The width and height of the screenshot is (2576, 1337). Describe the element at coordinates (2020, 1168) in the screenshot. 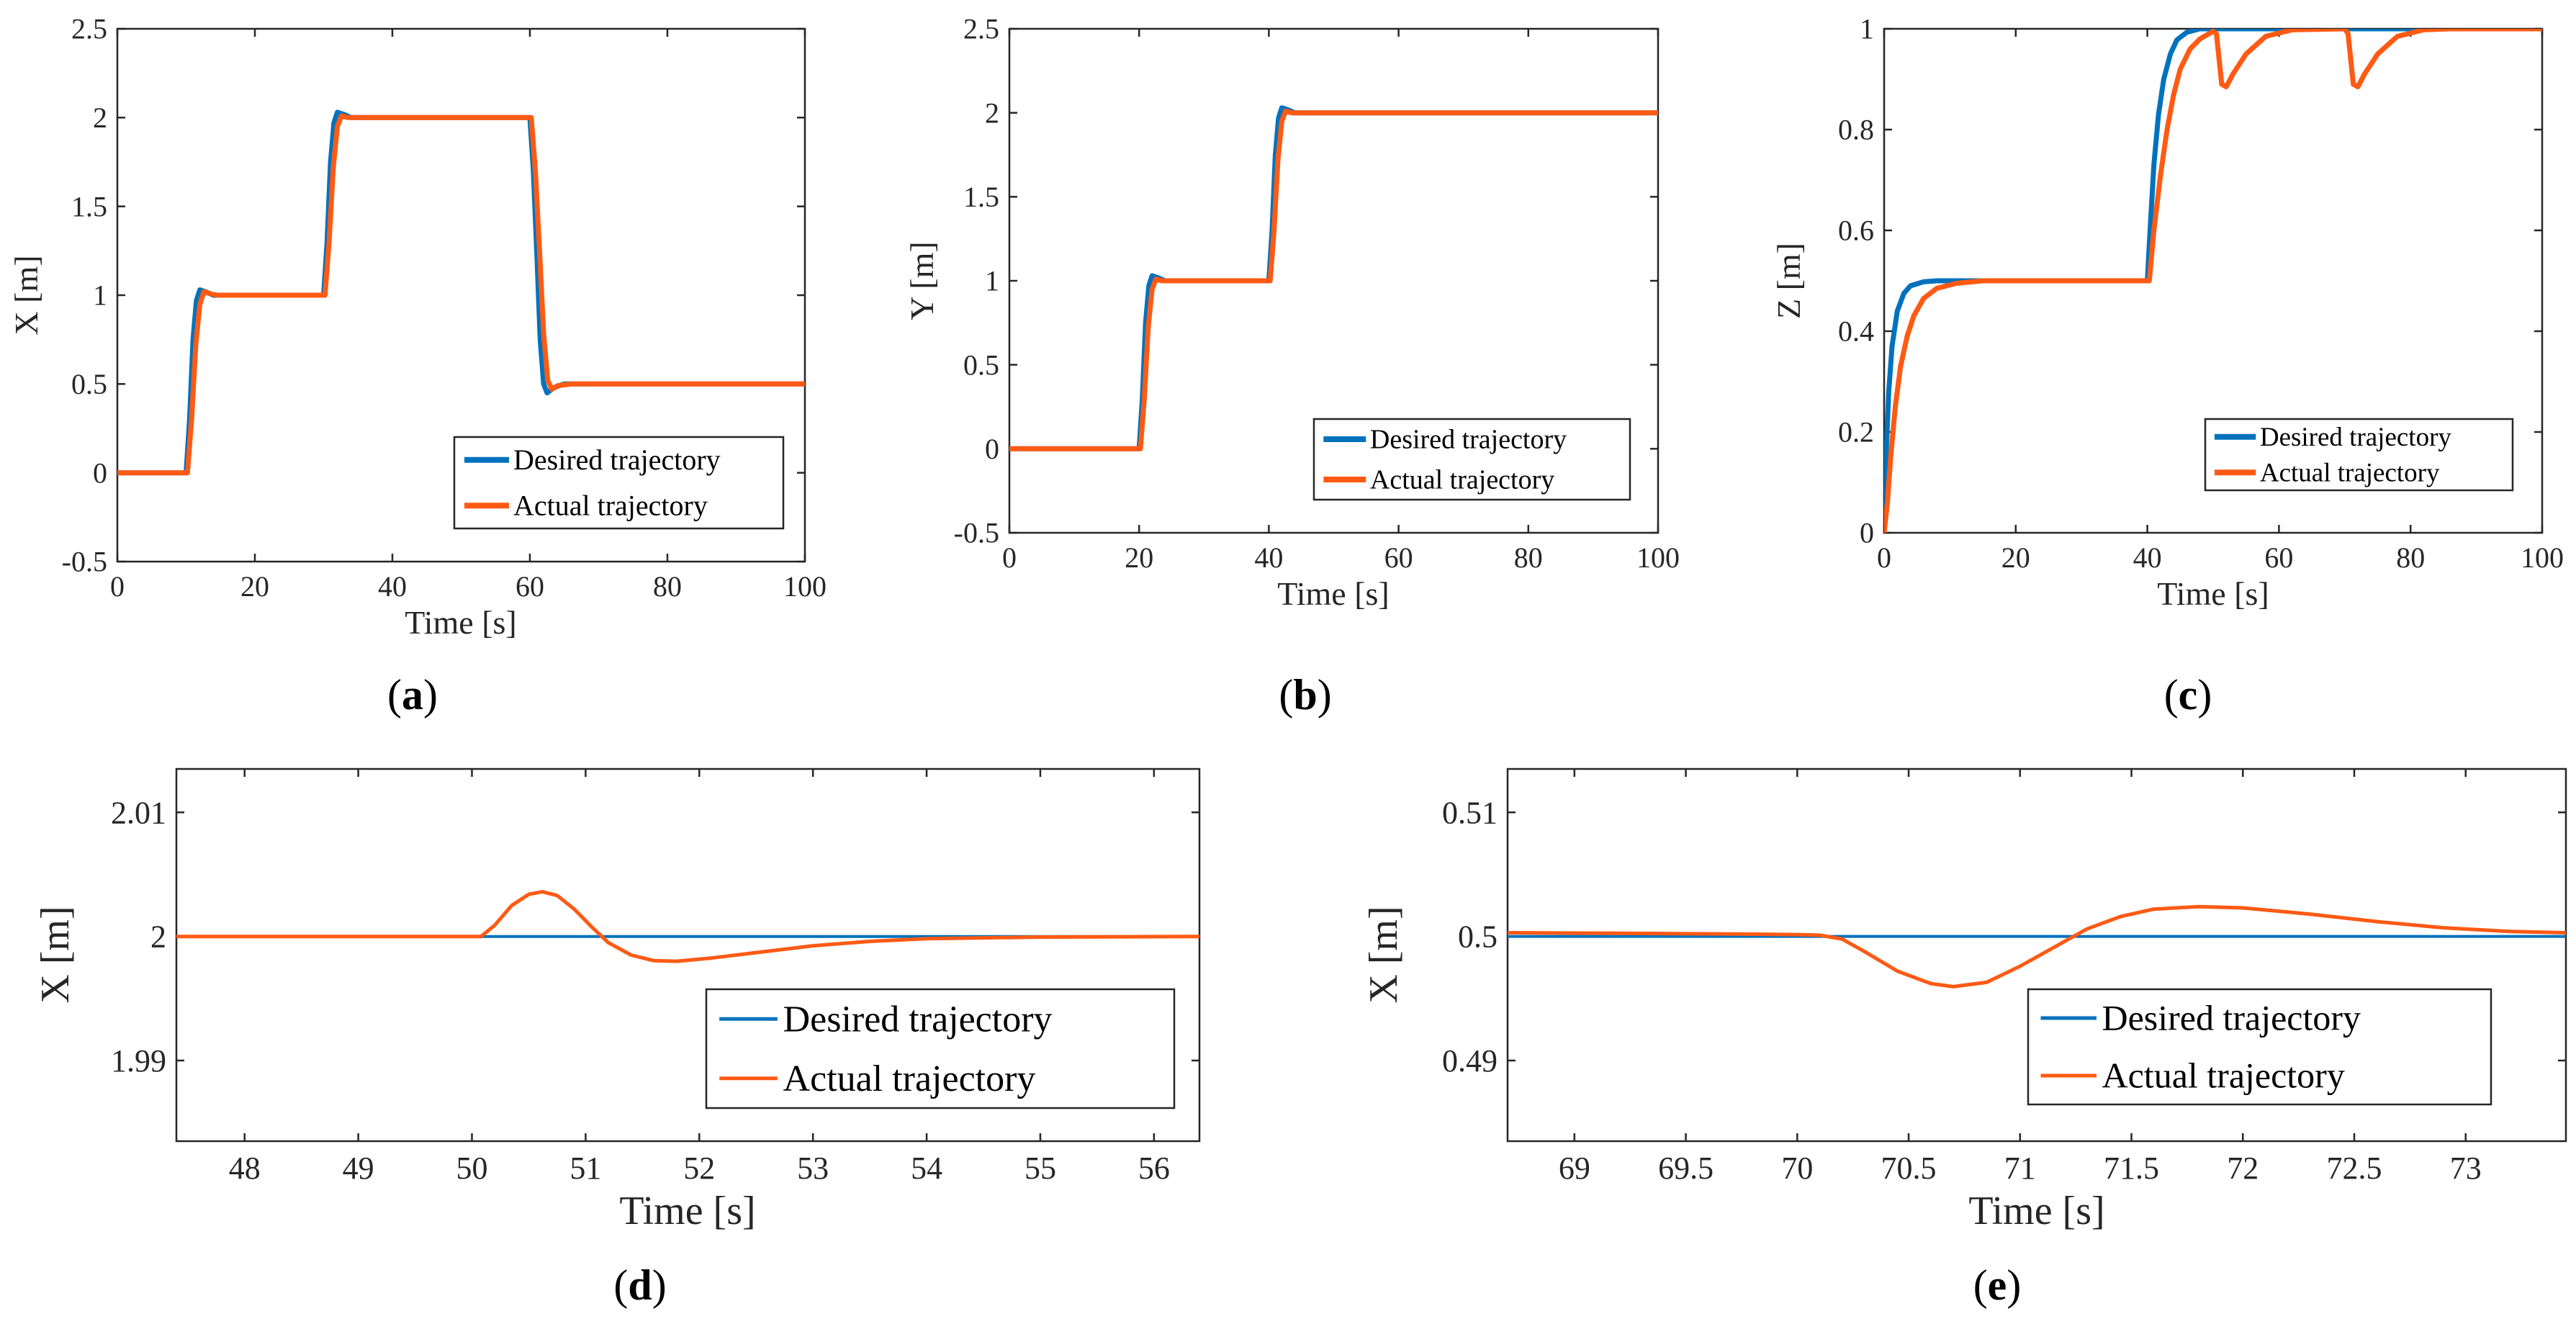

I see `x-tick-label: 71` at that location.